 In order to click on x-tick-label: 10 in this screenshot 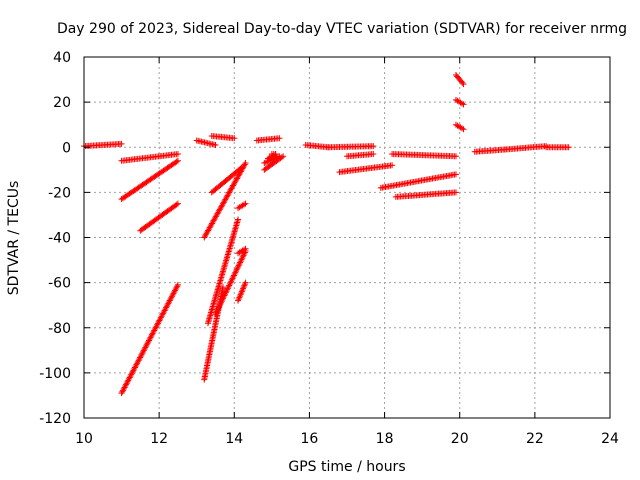, I will do `click(84, 439)`.